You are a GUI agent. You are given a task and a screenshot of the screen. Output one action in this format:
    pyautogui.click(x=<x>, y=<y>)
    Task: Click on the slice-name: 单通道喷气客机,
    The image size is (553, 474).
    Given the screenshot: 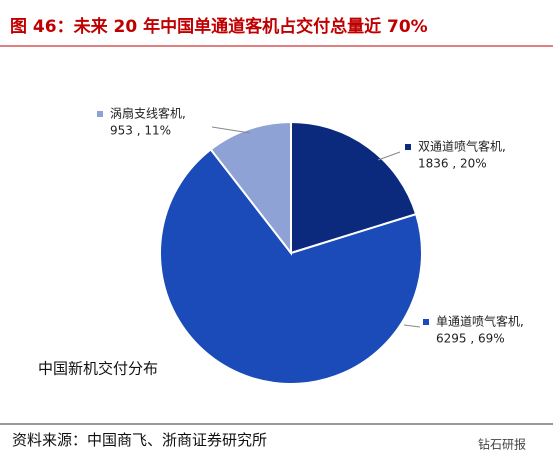 What is the action you would take?
    pyautogui.click(x=480, y=321)
    